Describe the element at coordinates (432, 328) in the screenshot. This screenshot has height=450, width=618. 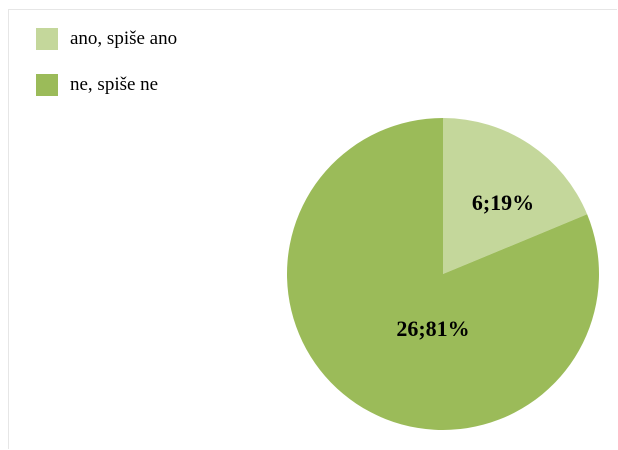
I see `slice-label-ne: 26;81%` at that location.